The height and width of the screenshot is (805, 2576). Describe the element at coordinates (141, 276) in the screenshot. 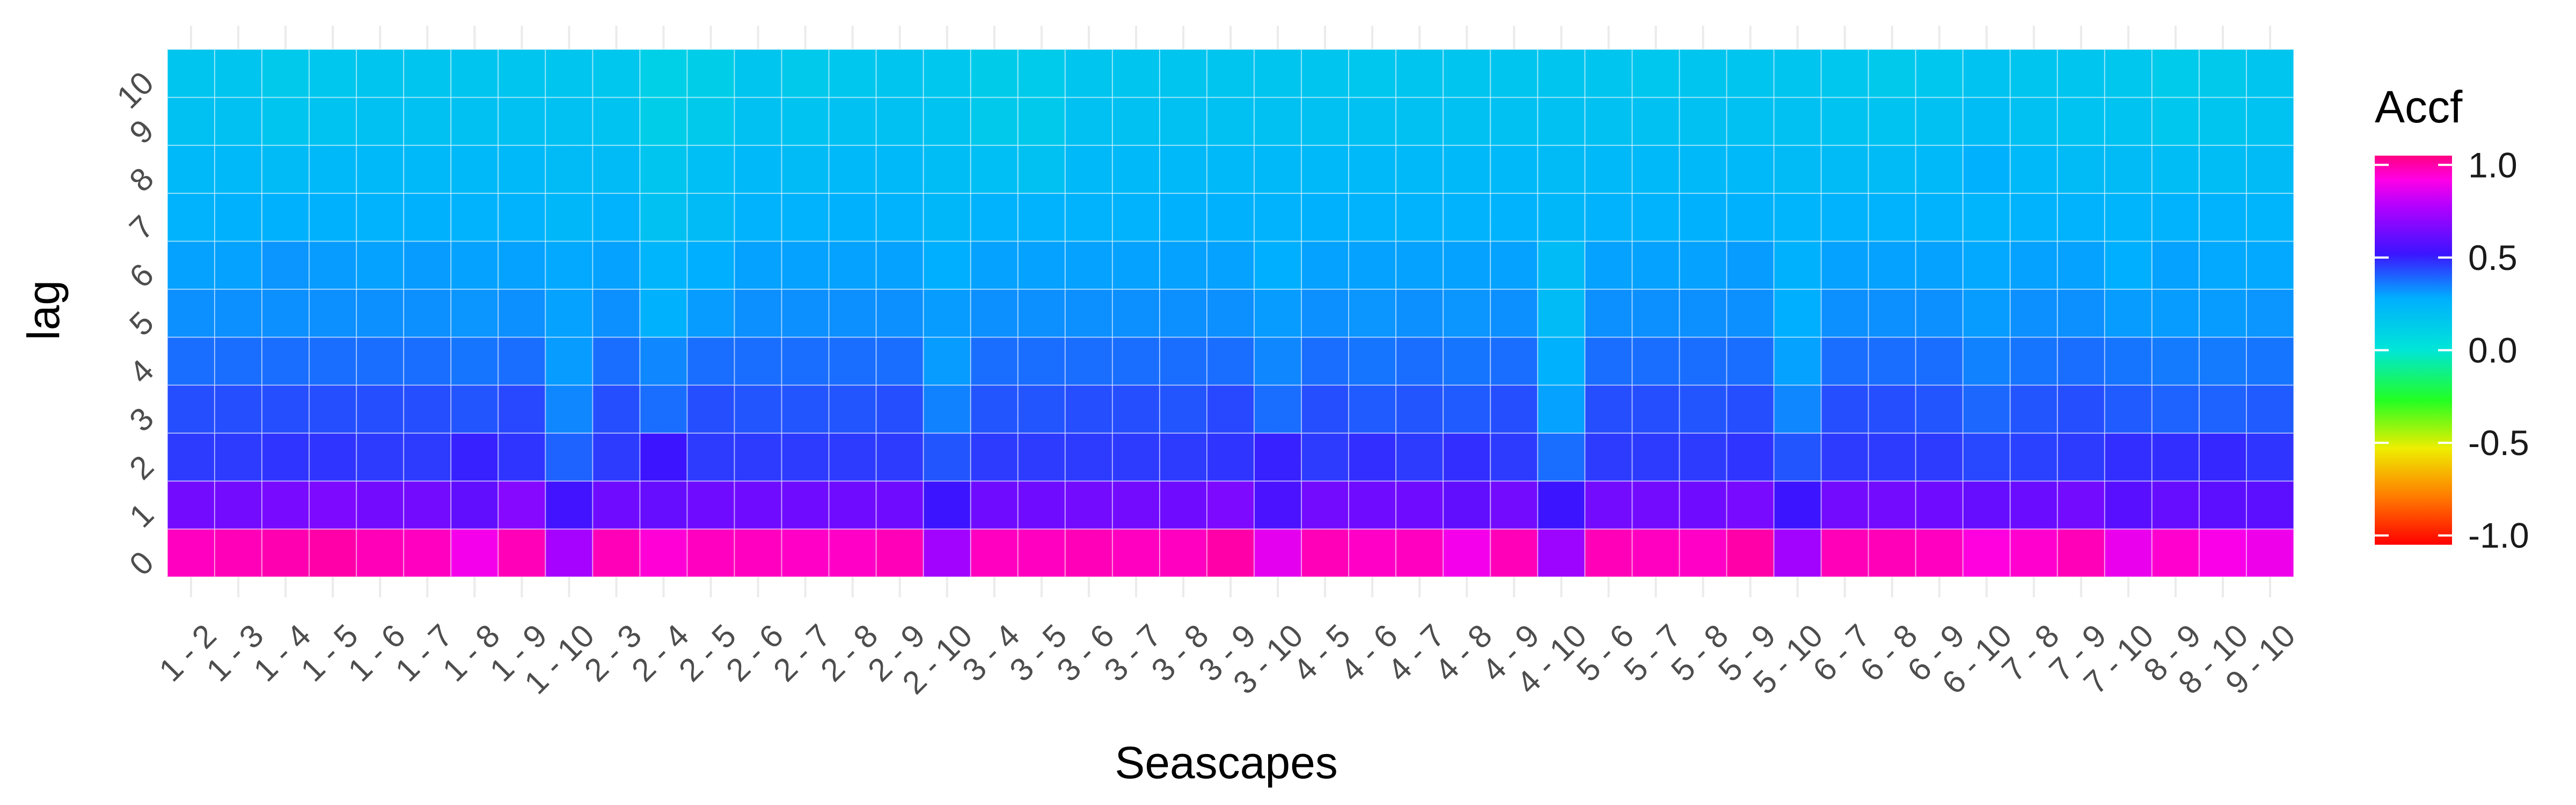

I see `y-tick-label: 6` at that location.